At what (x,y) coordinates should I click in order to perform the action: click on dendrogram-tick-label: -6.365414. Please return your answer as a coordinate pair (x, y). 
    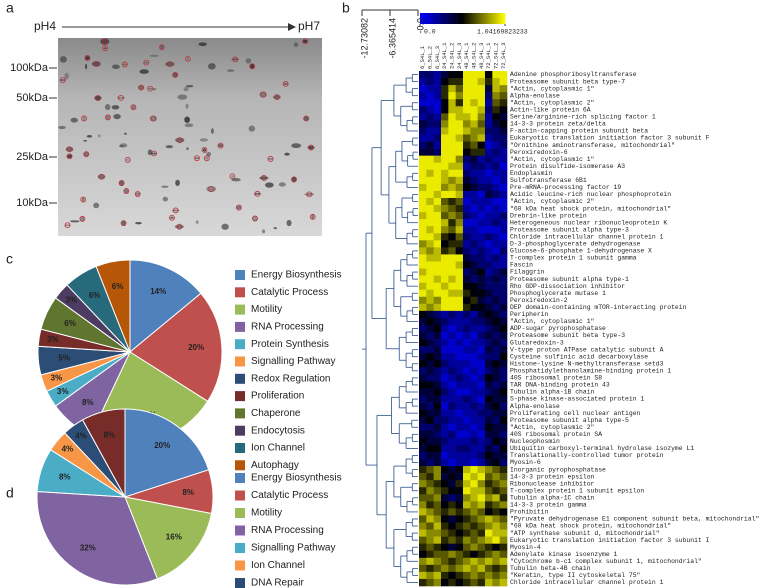
    Looking at the image, I should click on (392, 38).